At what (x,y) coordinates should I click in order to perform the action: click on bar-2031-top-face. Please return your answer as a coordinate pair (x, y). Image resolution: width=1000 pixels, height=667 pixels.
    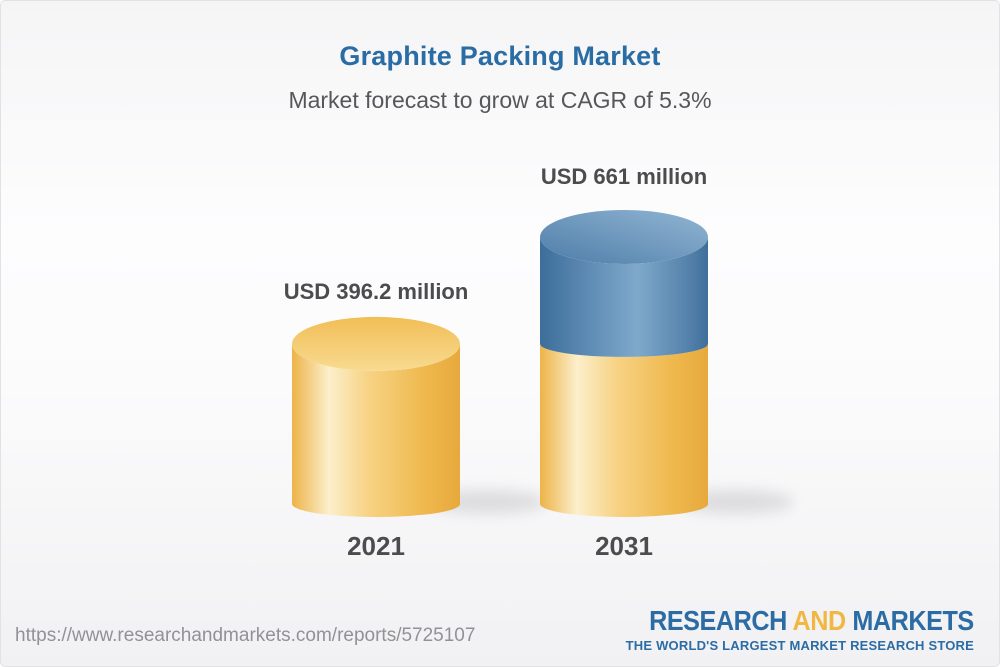
    Looking at the image, I should click on (624, 236).